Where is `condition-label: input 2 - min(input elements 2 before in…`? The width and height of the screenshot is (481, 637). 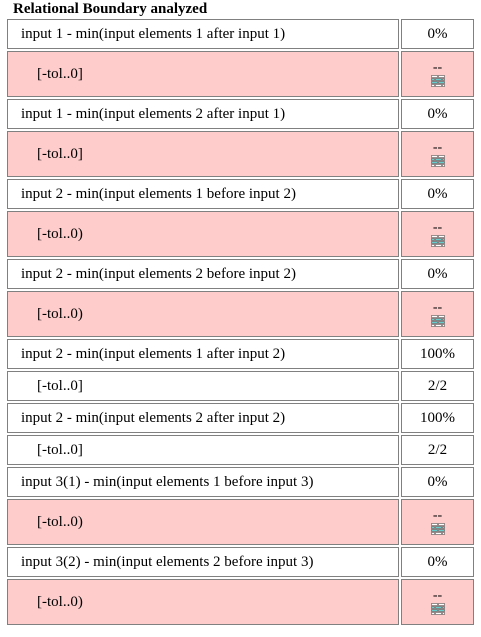
condition-label: input 2 - min(input elements 2 before in… is located at coordinates (203, 274).